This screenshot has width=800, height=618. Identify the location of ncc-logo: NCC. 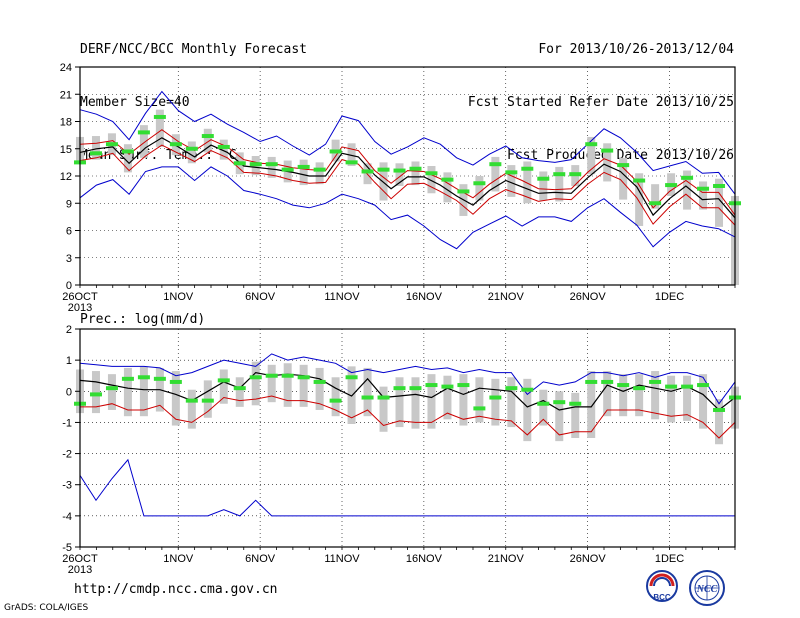
(707, 588).